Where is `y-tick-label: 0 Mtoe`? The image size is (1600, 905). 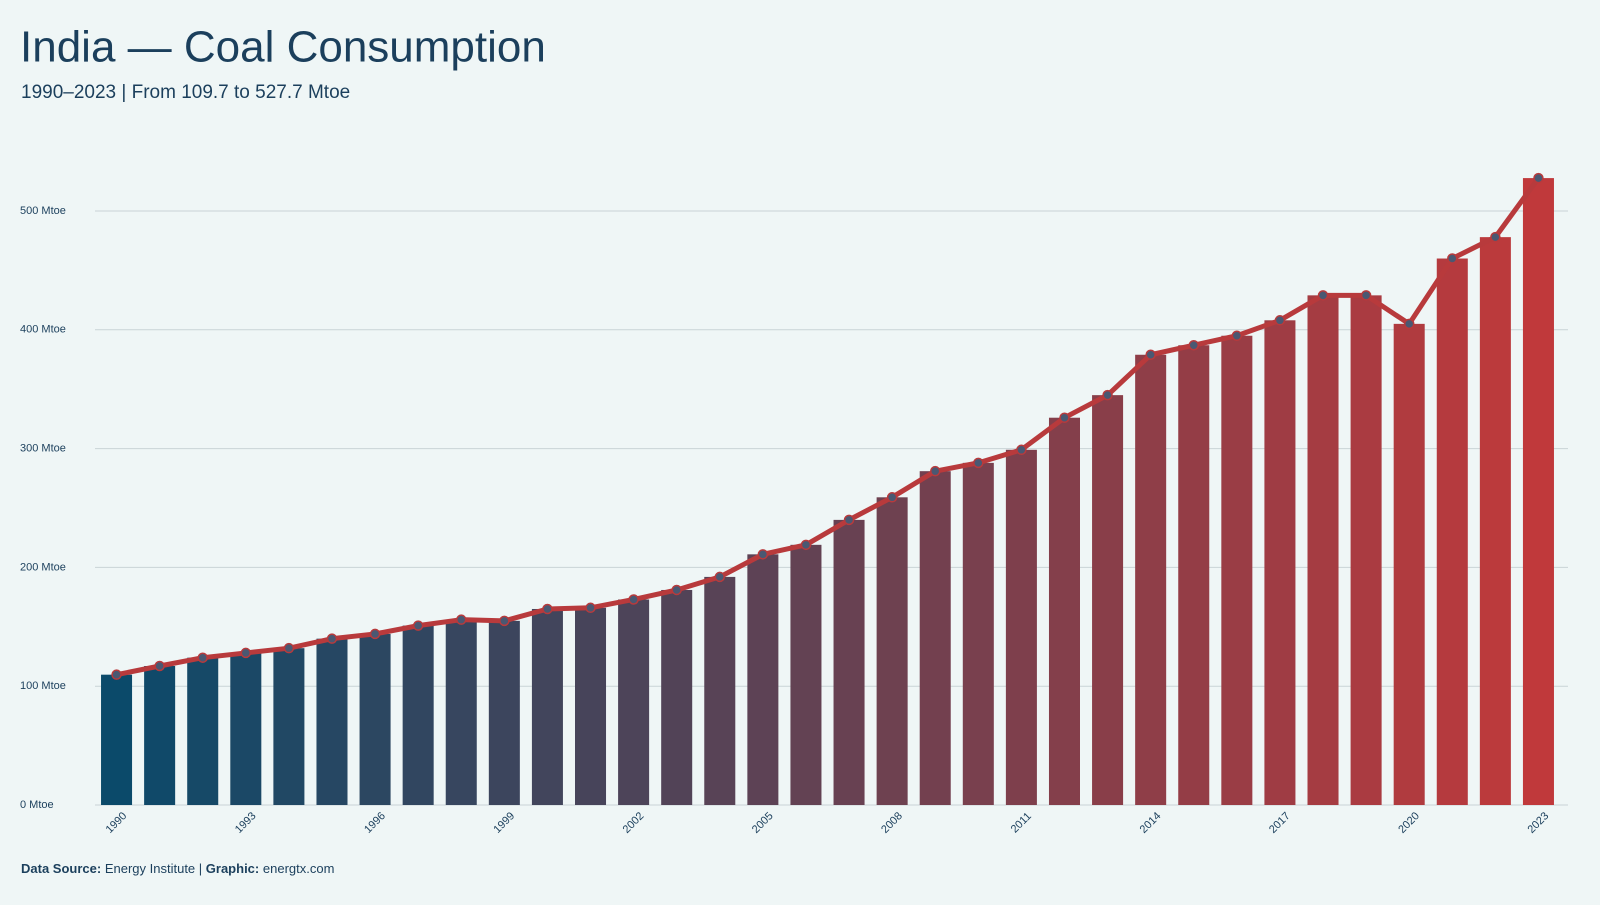
y-tick-label: 0 Mtoe is located at coordinates (37, 805).